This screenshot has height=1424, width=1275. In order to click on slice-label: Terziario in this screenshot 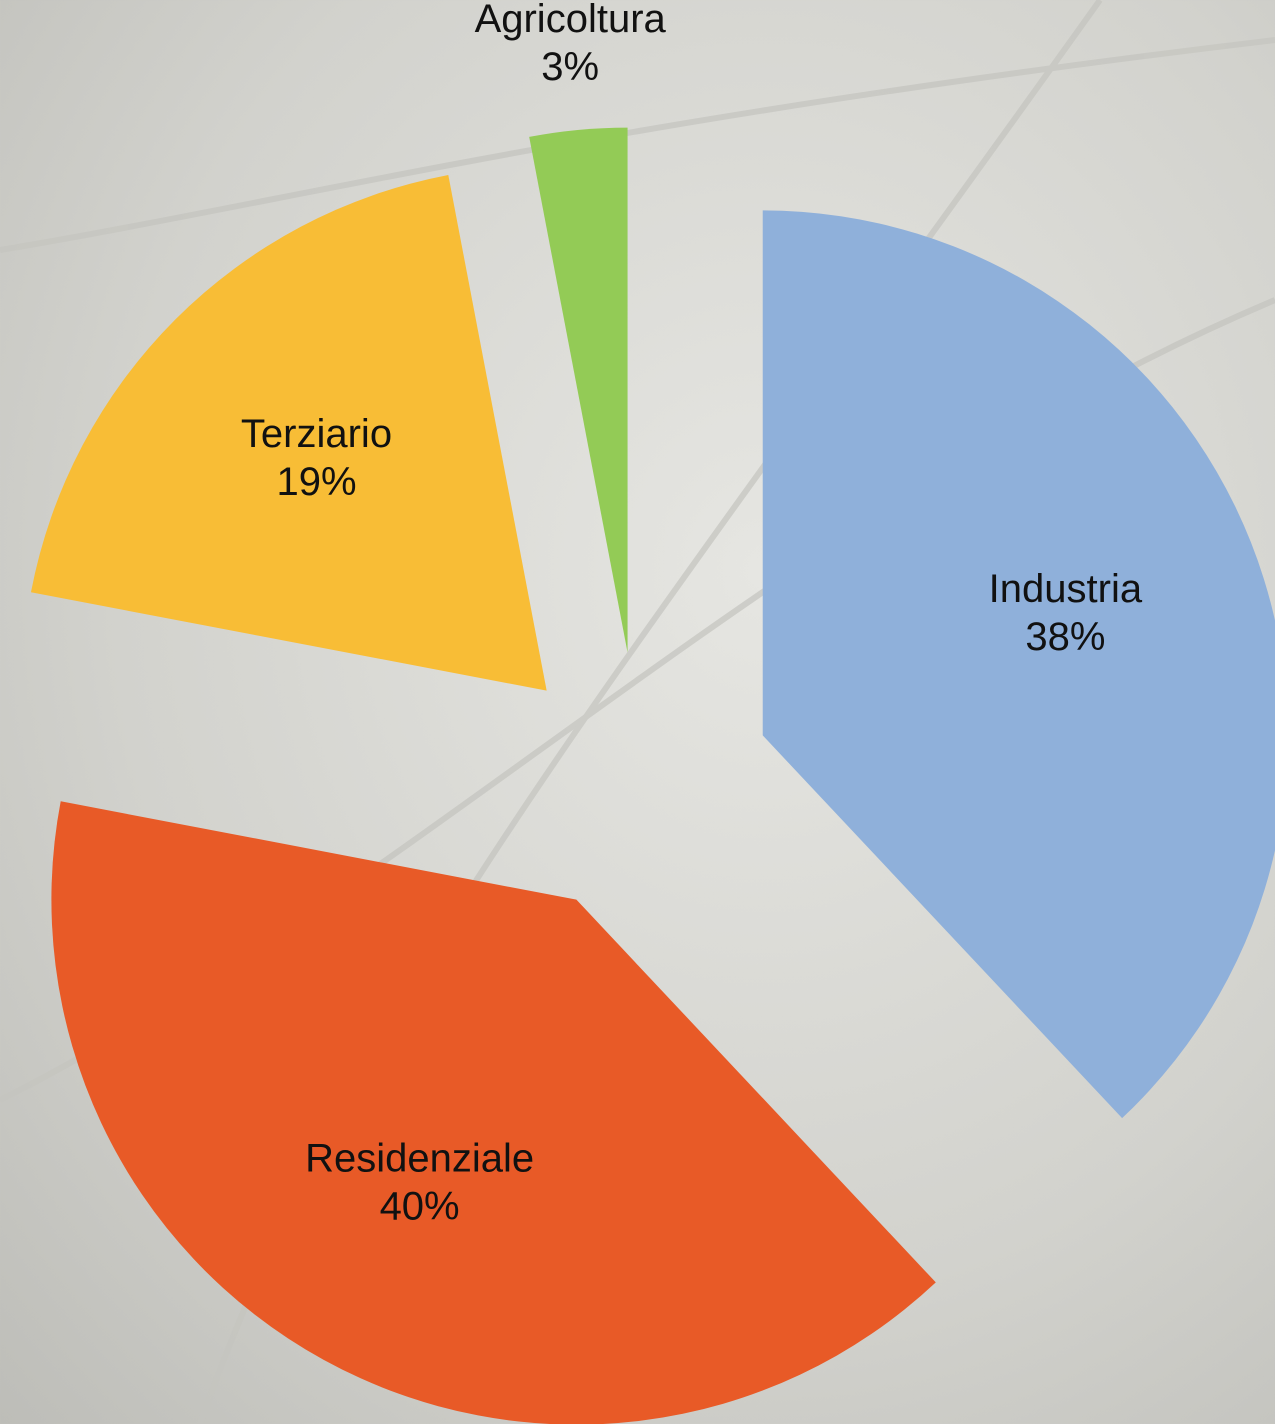, I will do `click(316, 434)`.